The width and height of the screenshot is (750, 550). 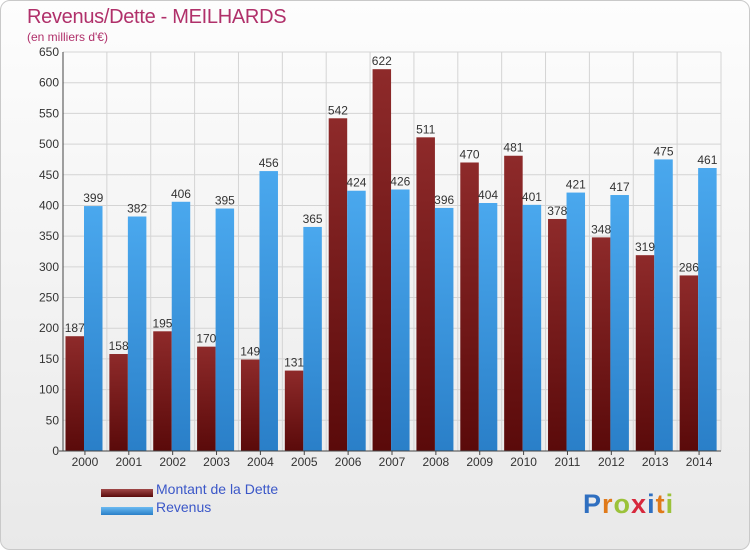 What do you see at coordinates (49, 359) in the screenshot?
I see `y-tick-label: 150` at bounding box center [49, 359].